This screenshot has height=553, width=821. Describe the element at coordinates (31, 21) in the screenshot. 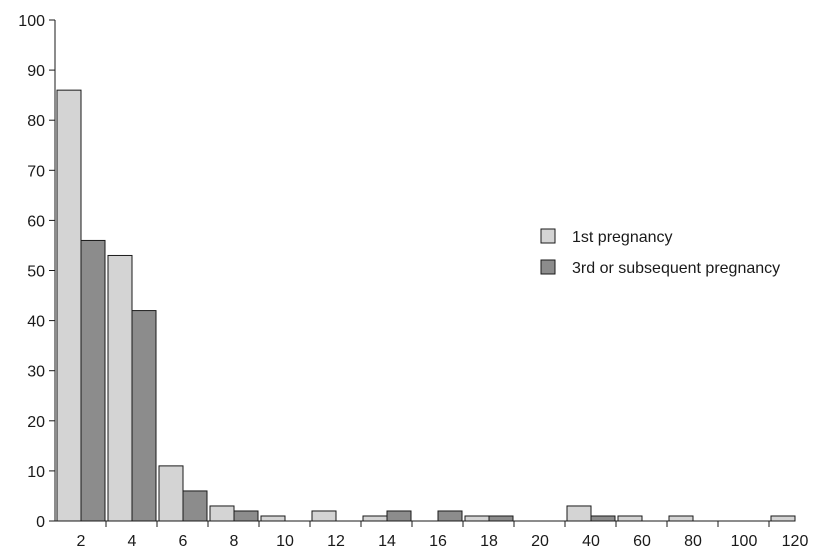

I see `y-tick-label: 100` at that location.